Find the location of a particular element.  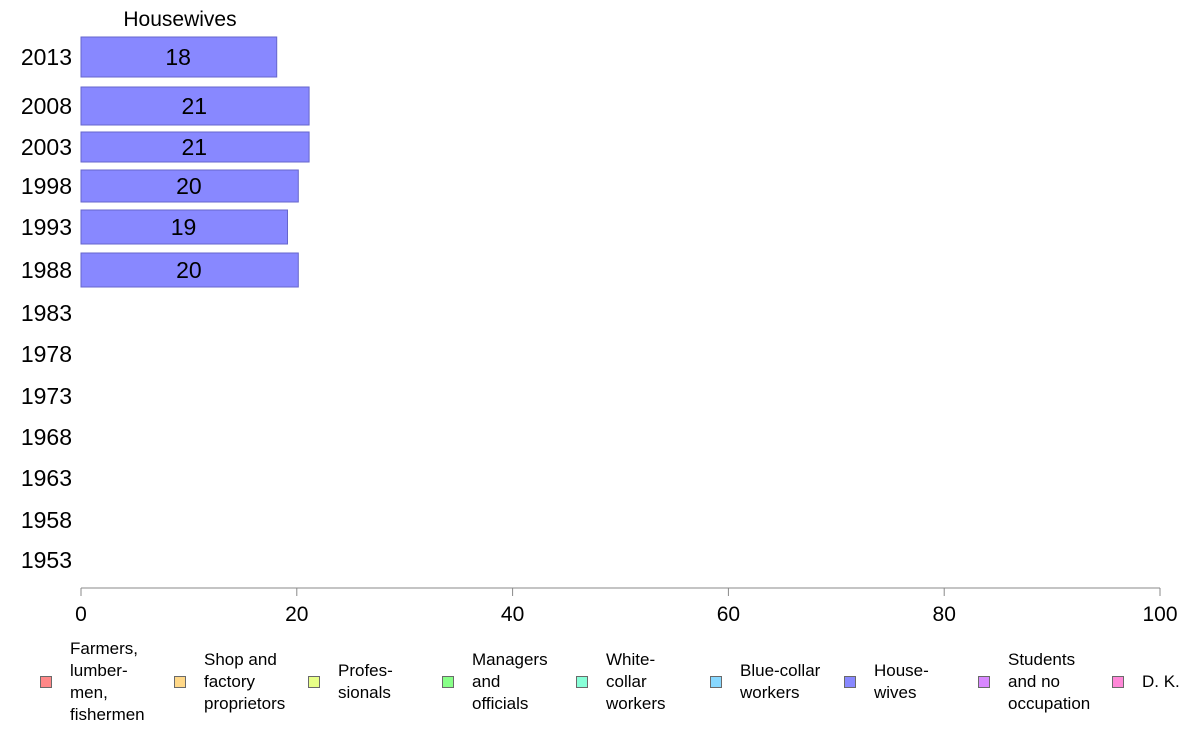

legend-item: D. K. is located at coordinates (1146, 682).